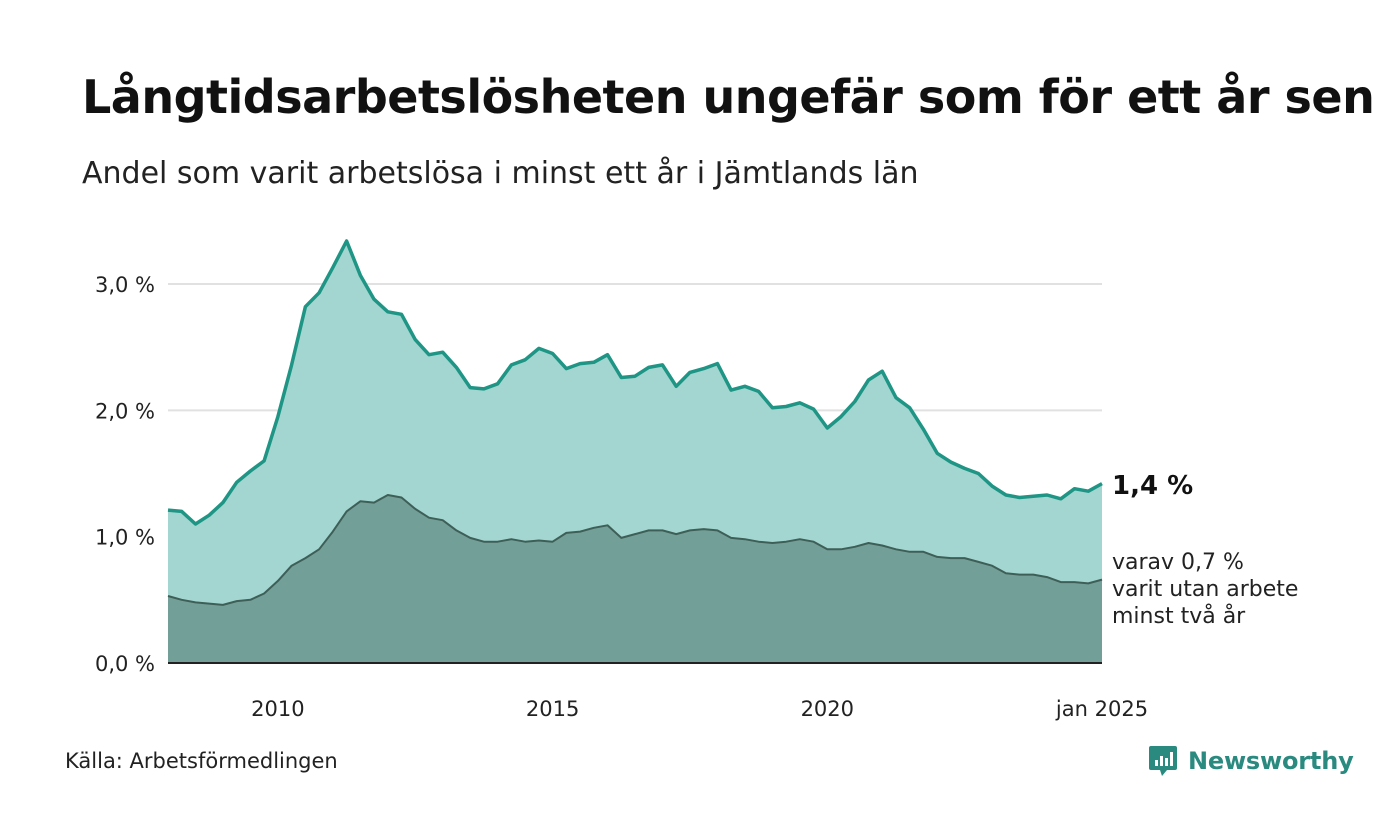 The image size is (1400, 840). Describe the element at coordinates (552, 709) in the screenshot. I see `x-tick-label: 2015` at that location.